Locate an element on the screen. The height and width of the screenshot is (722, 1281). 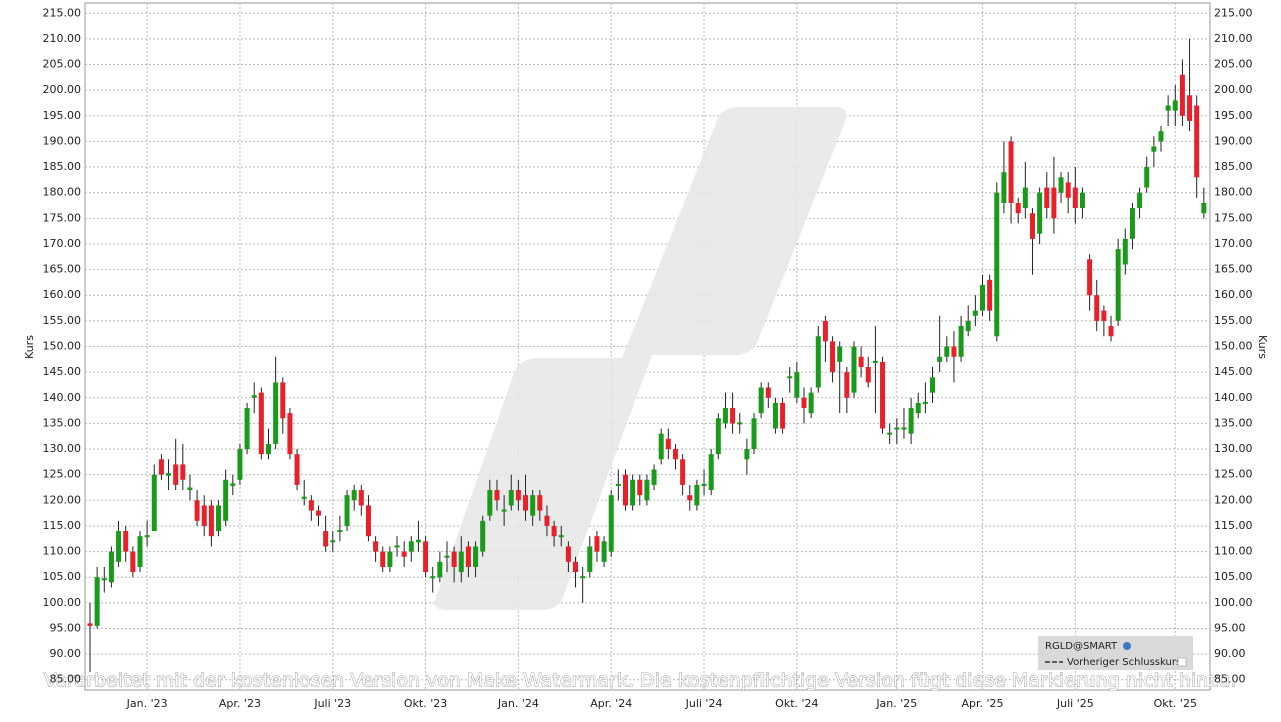
y2-tick-label: 170.00 is located at coordinates (1233, 243).